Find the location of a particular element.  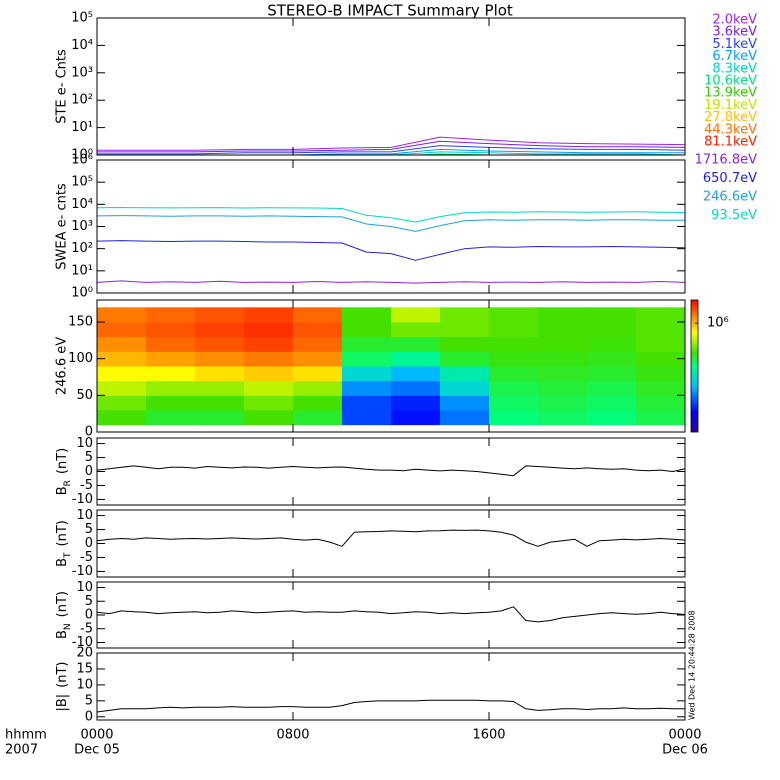

y-tick-label: -10 is located at coordinates (82, 642).